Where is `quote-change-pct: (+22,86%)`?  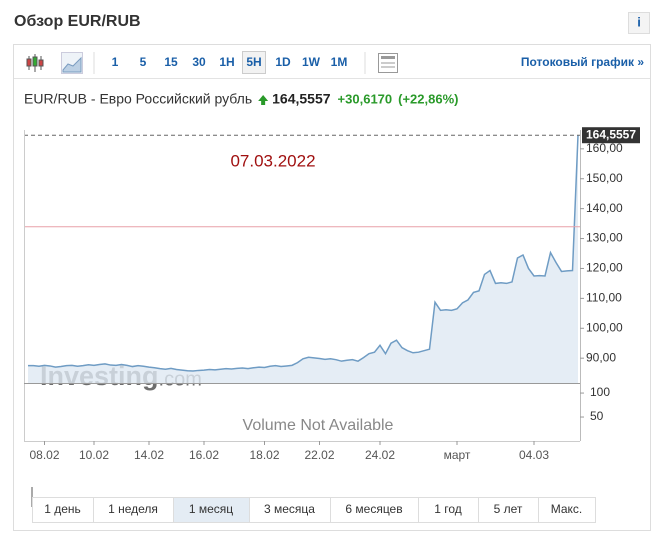
quote-change-pct: (+22,86%) is located at coordinates (428, 98).